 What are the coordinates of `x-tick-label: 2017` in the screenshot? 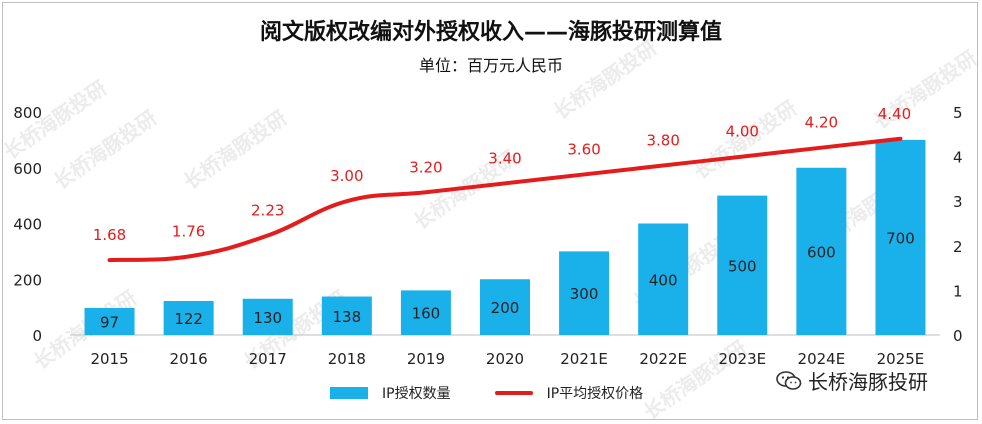 It's located at (268, 359).